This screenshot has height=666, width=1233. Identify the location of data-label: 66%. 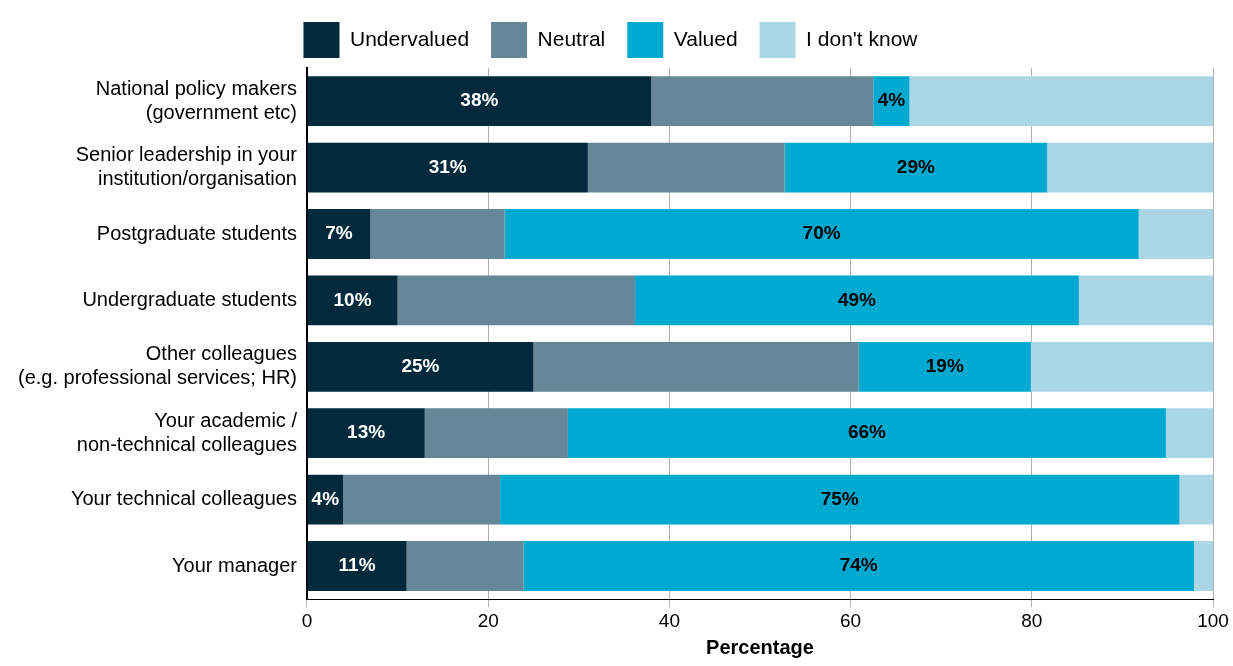
(867, 432).